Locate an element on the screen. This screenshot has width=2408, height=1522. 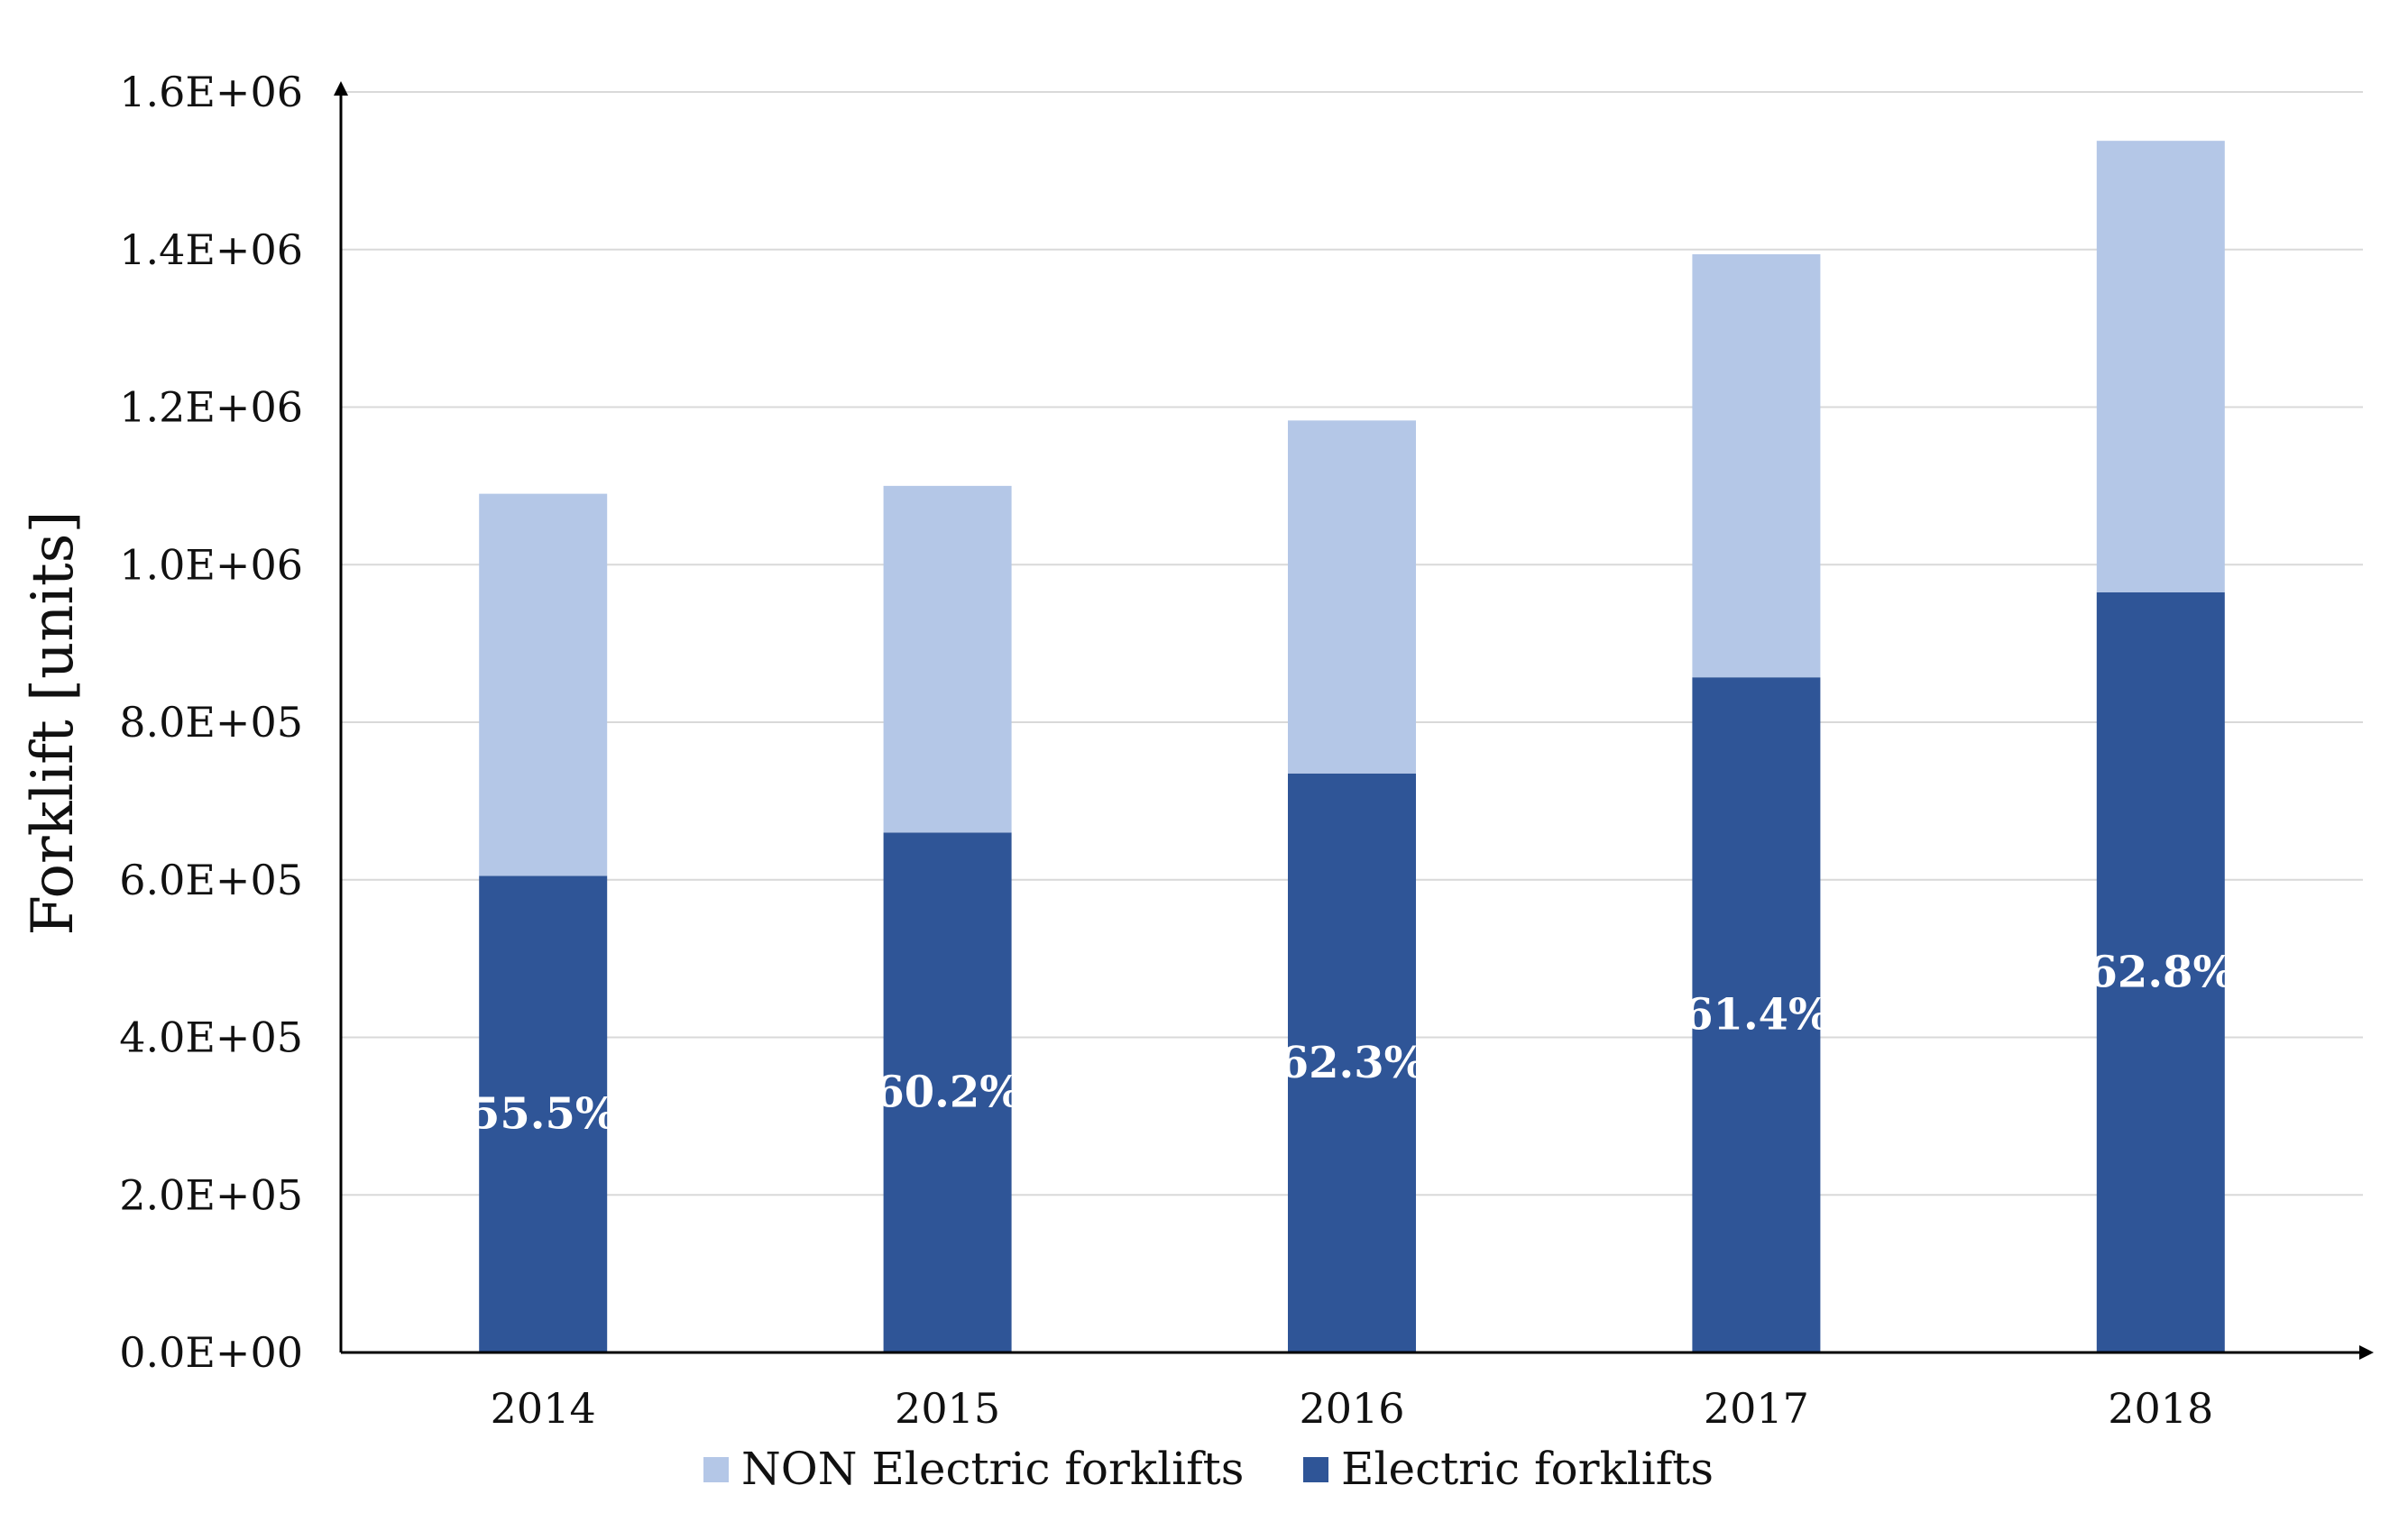
x-tick-label: 2017 is located at coordinates (1756, 1408).